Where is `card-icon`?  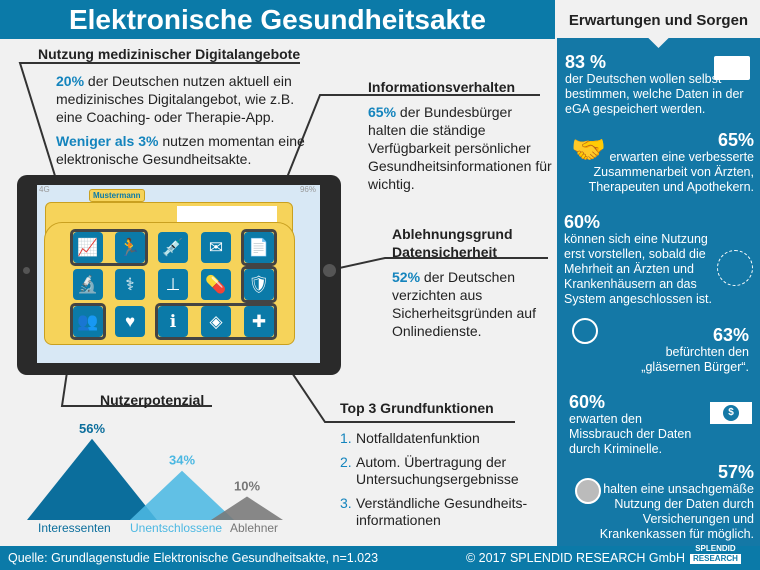 card-icon is located at coordinates (732, 68).